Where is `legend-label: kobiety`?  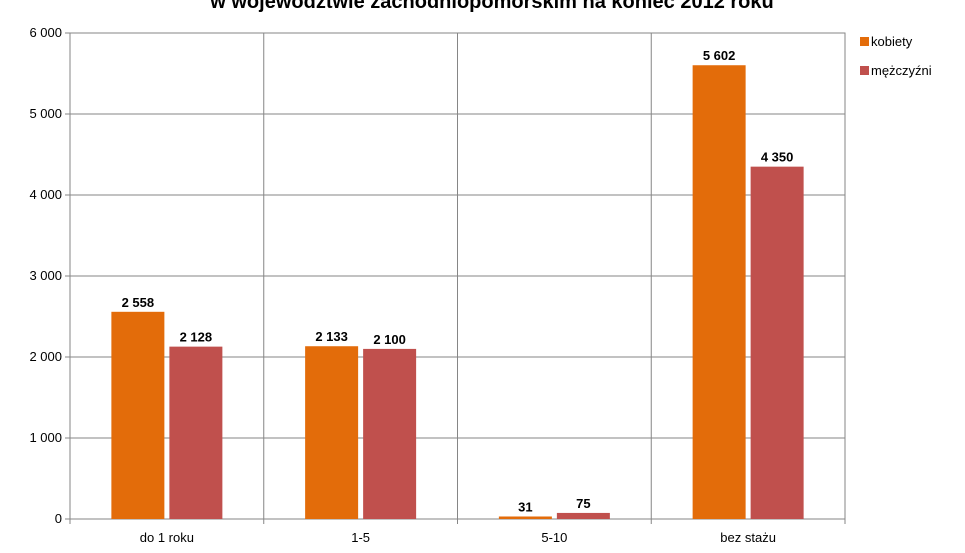 legend-label: kobiety is located at coordinates (892, 41).